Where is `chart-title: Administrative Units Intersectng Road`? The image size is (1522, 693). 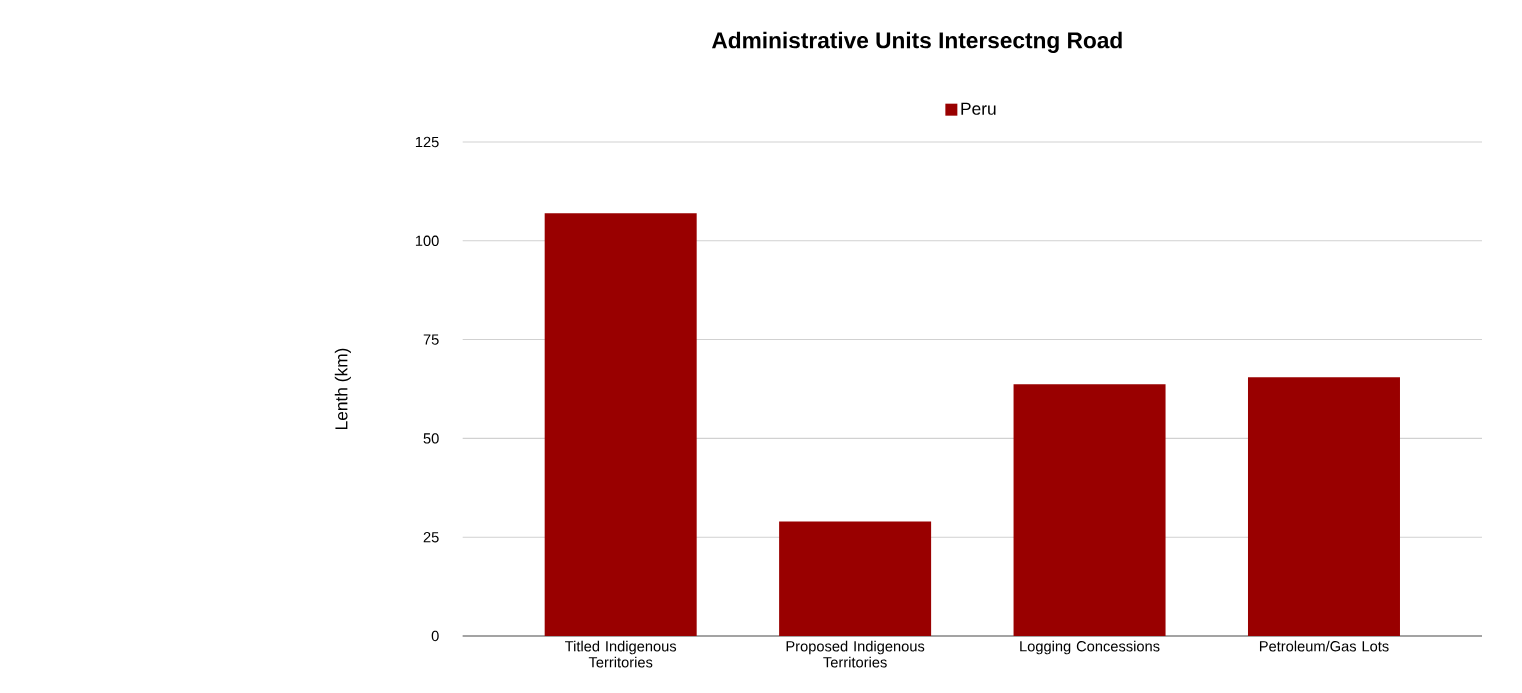 chart-title: Administrative Units Intersectng Road is located at coordinates (916, 42).